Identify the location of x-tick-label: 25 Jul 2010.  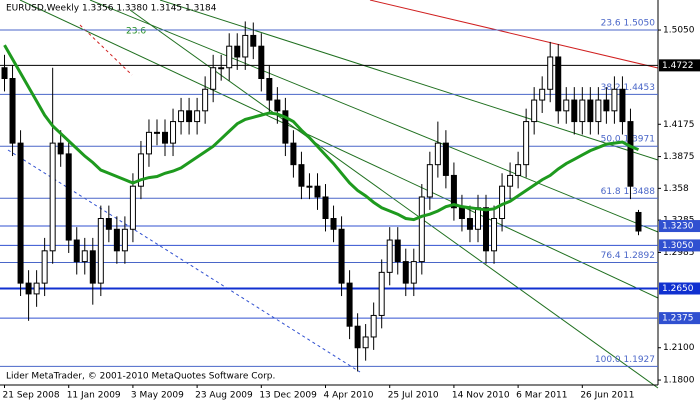
(413, 396).